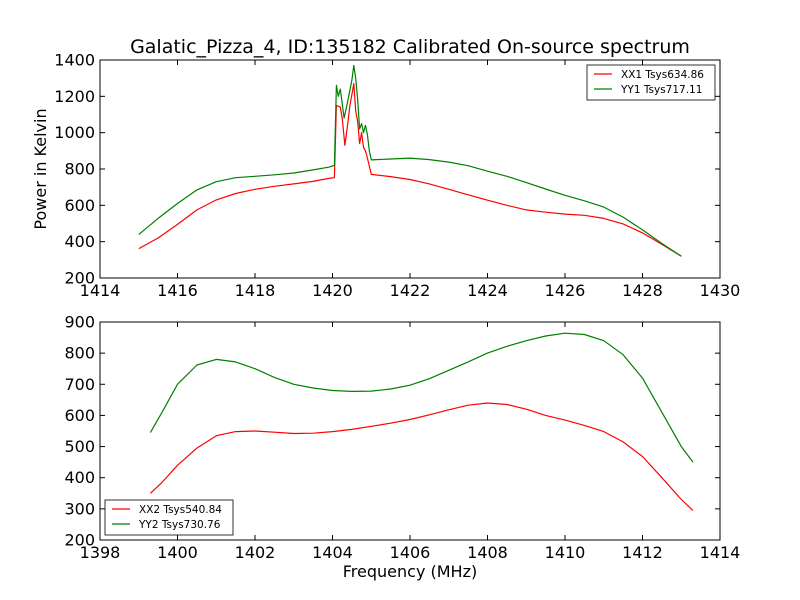 The height and width of the screenshot is (600, 800). I want to click on lower-y-tick-label: 900, so click(79, 322).